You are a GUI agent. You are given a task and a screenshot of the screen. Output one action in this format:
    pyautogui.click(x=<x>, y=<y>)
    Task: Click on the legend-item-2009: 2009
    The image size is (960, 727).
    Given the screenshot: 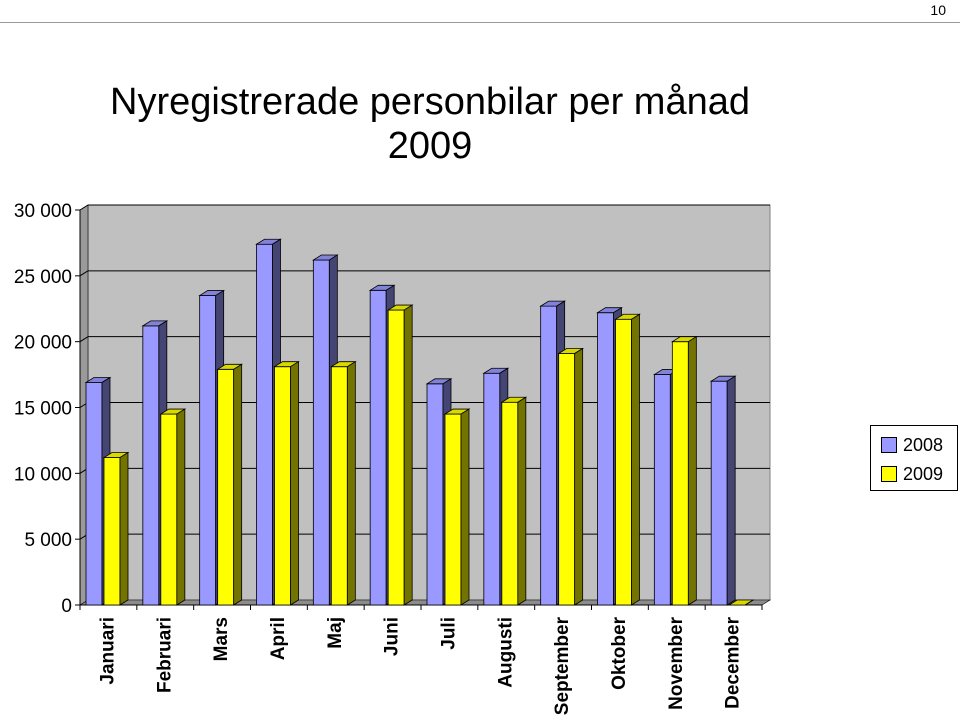 What is the action you would take?
    pyautogui.click(x=912, y=474)
    